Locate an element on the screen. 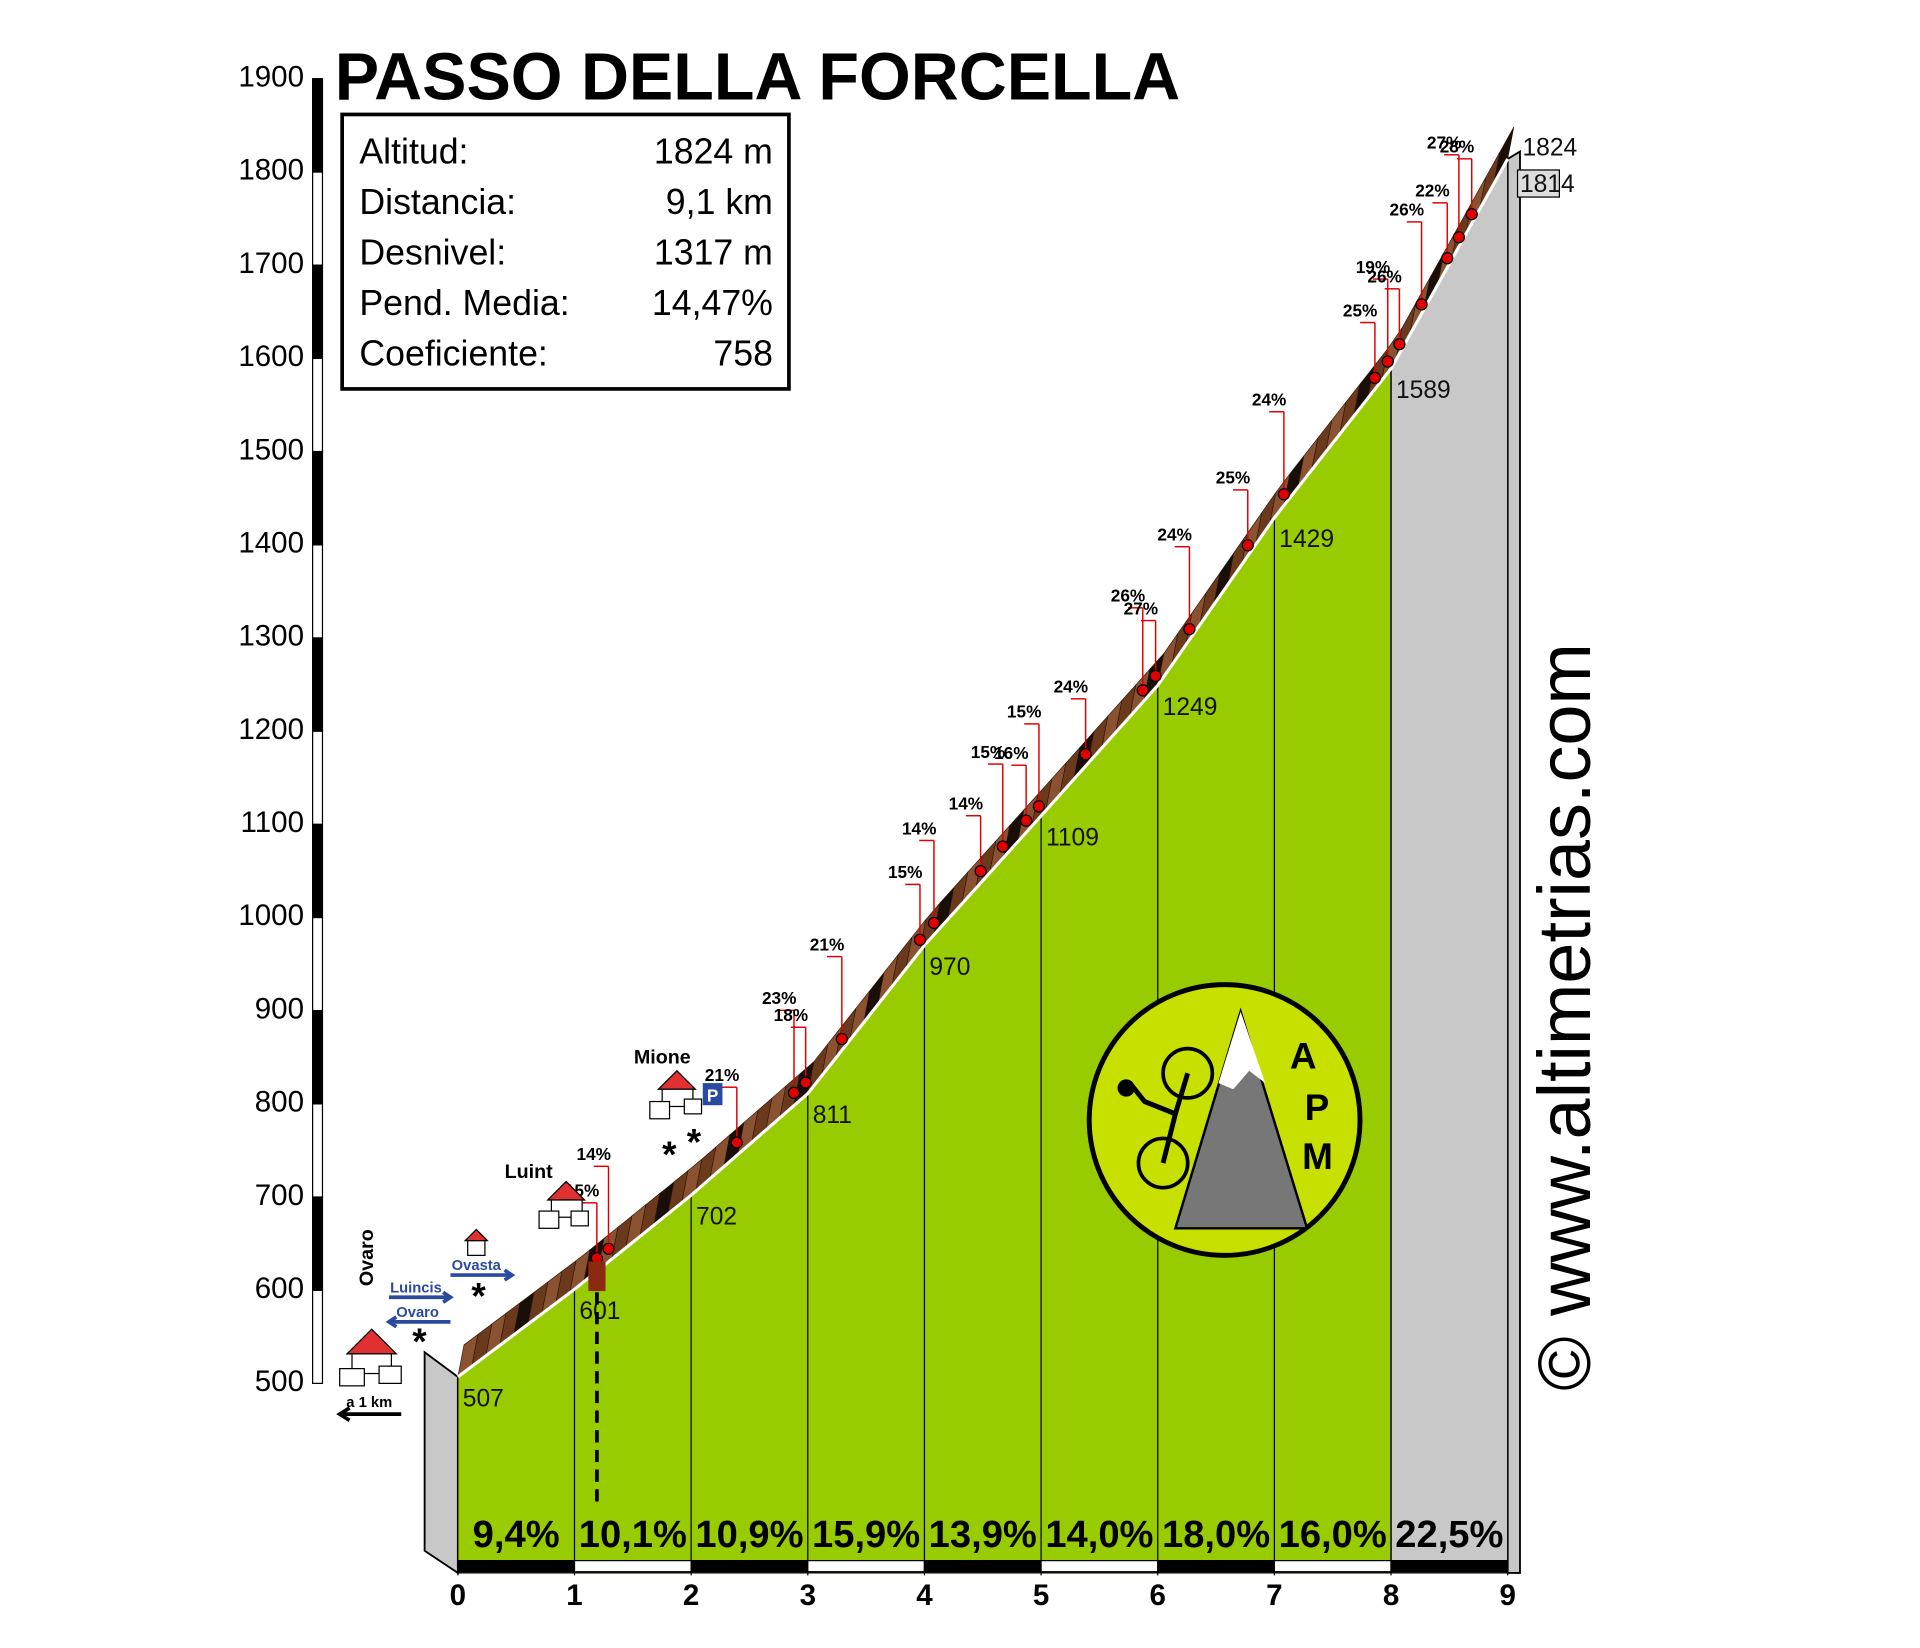  place-label: Ovaro is located at coordinates (417, 1313).